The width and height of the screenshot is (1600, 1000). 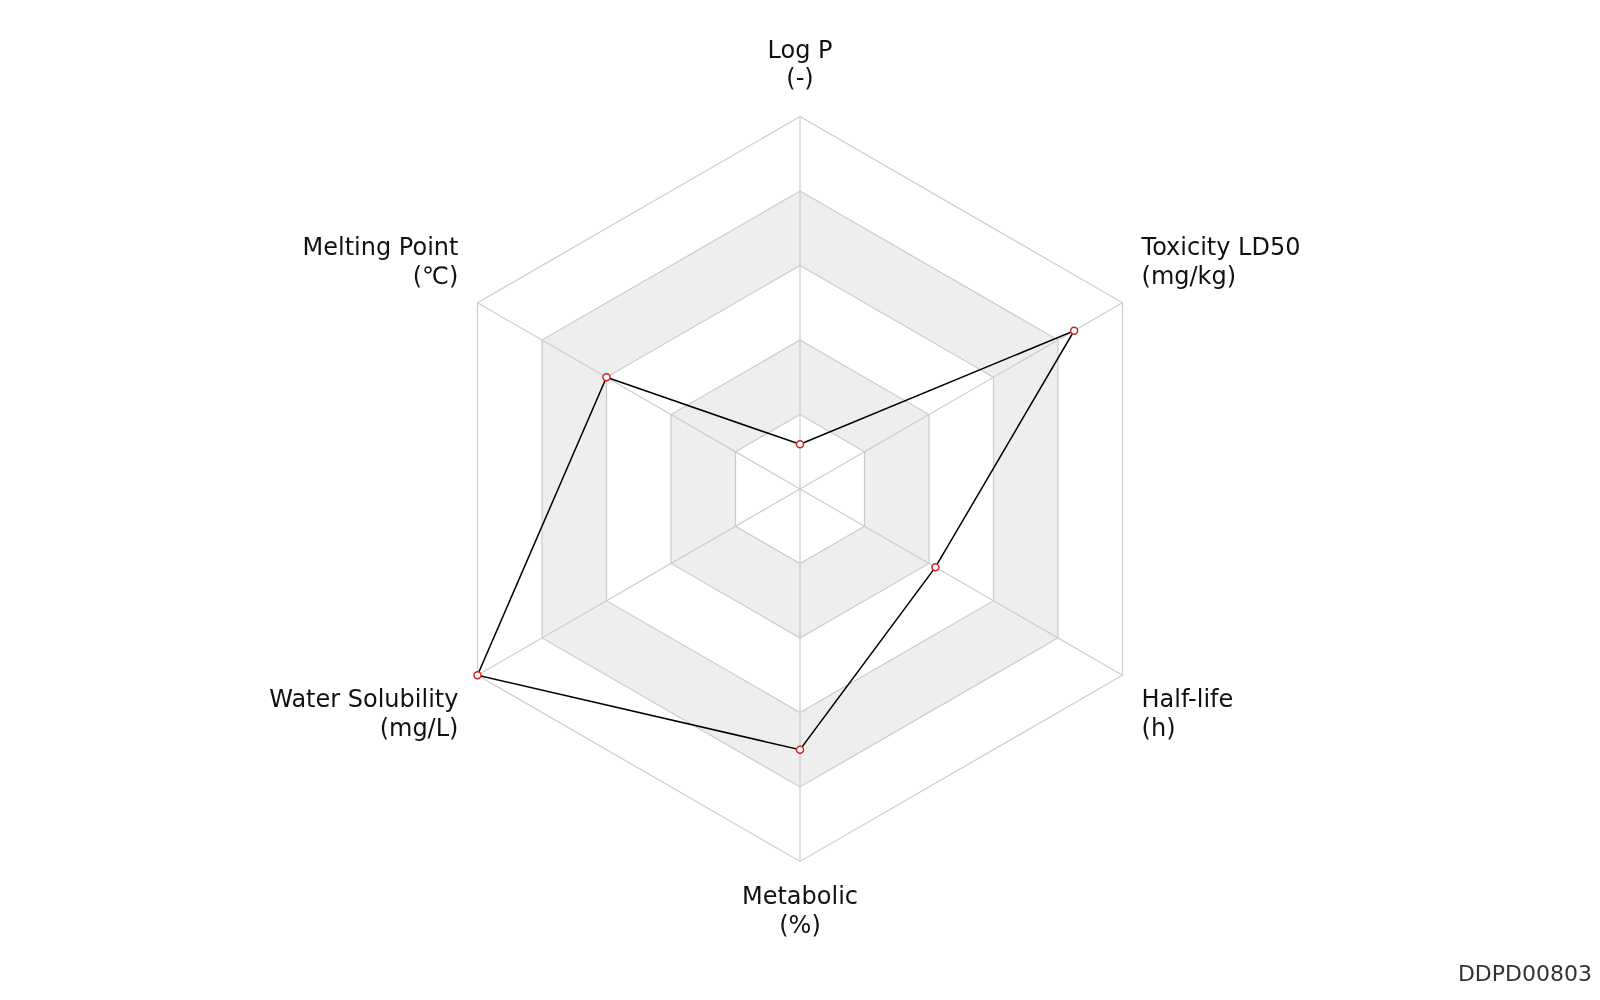 What do you see at coordinates (1187, 713) in the screenshot?
I see `spoke-label: Half-life (h)` at bounding box center [1187, 713].